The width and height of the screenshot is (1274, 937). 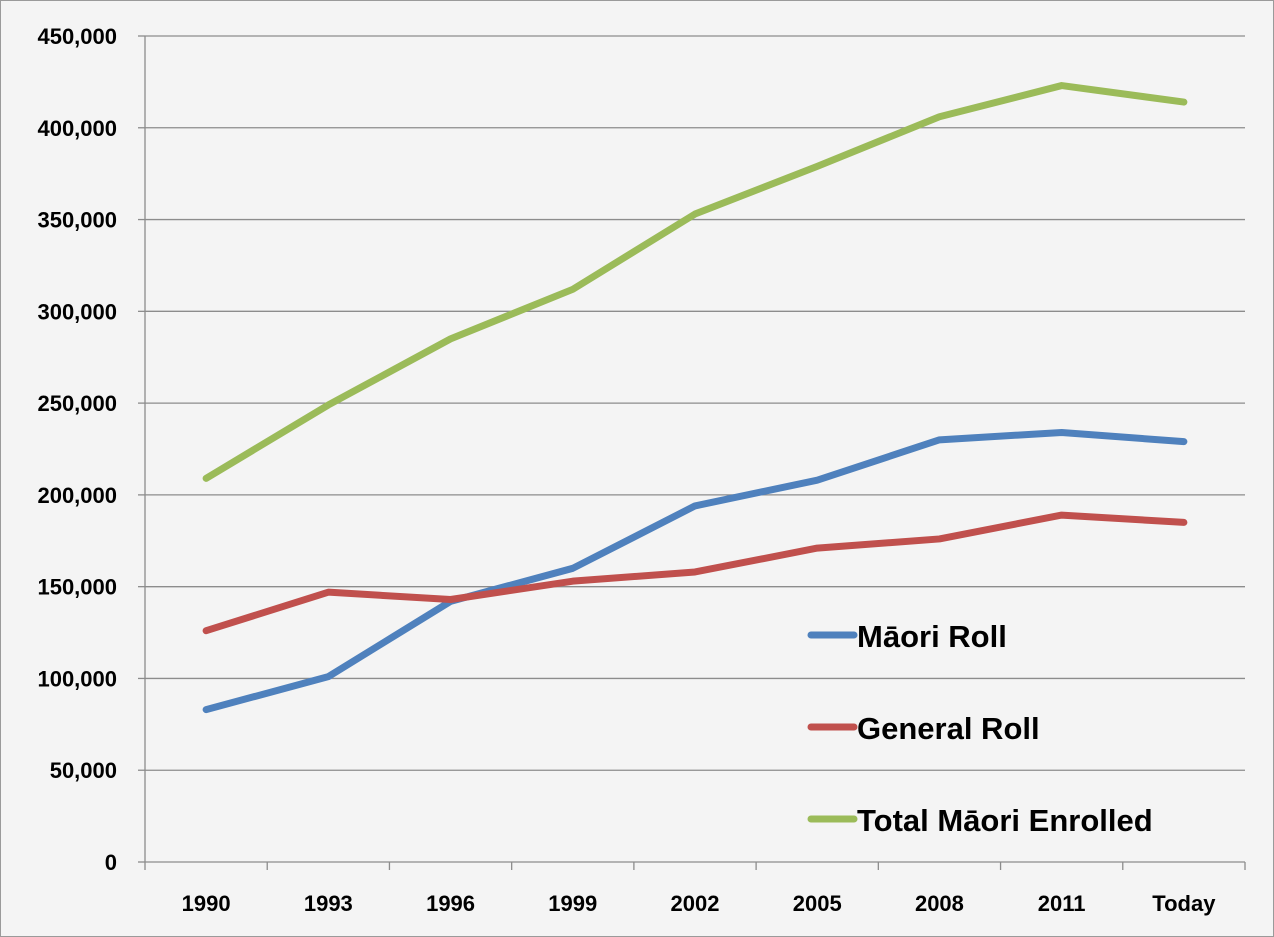 I want to click on x-tick-label: 1996, so click(x=450, y=903).